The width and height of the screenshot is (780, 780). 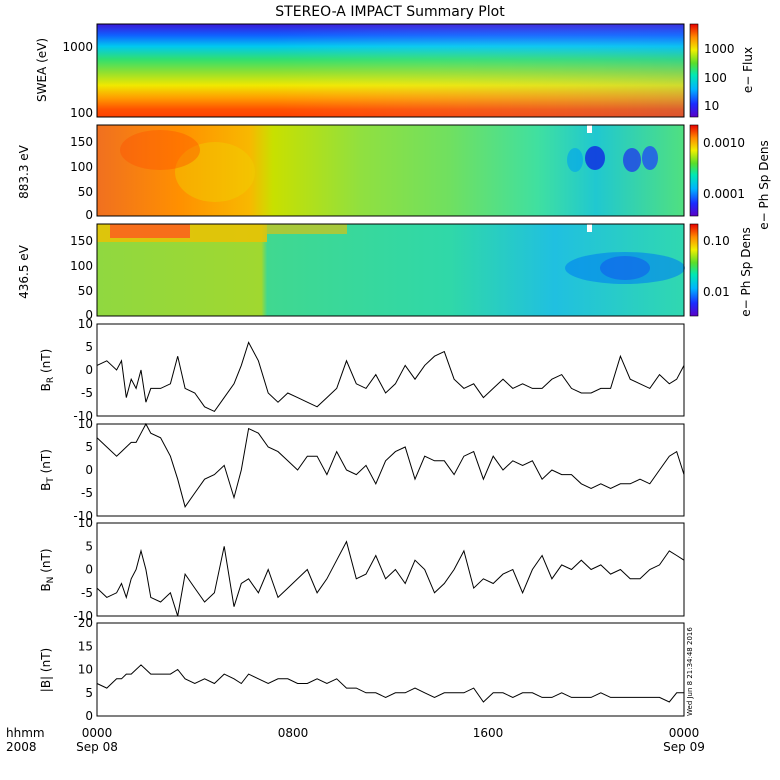 I want to click on pad-436-cbar-tick-low: 0.01, so click(x=716, y=292).